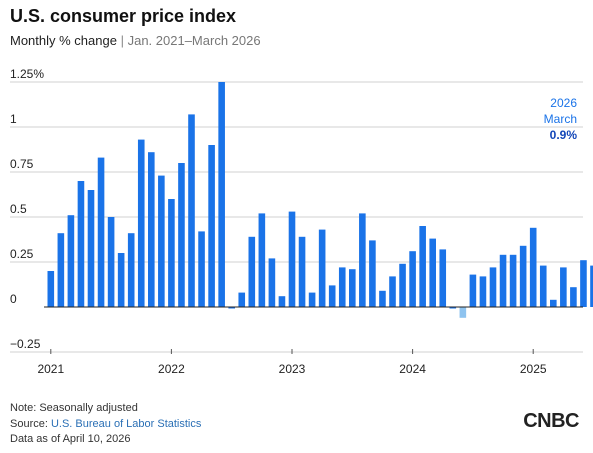 The image size is (593, 453). What do you see at coordinates (70, 439) in the screenshot?
I see `footer-asof: Data as of April 10, 2026` at bounding box center [70, 439].